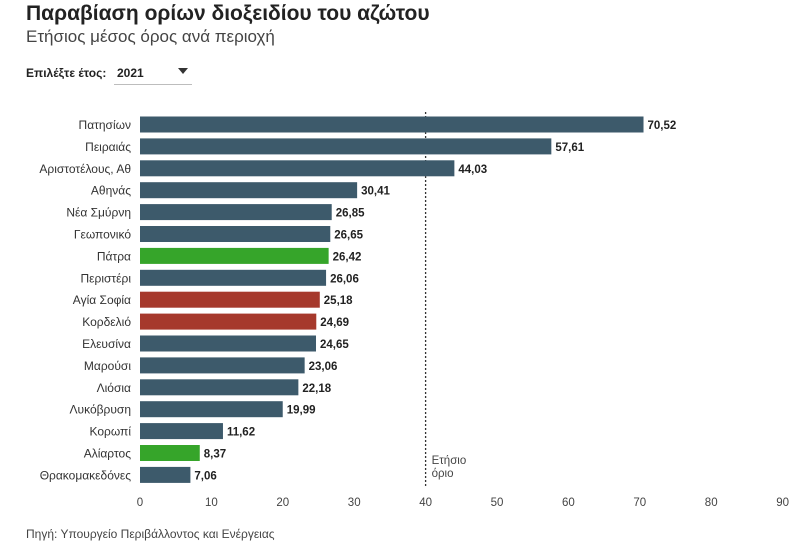 The height and width of the screenshot is (547, 800). What do you see at coordinates (639, 503) in the screenshot?
I see `x-tick-label: 70` at bounding box center [639, 503].